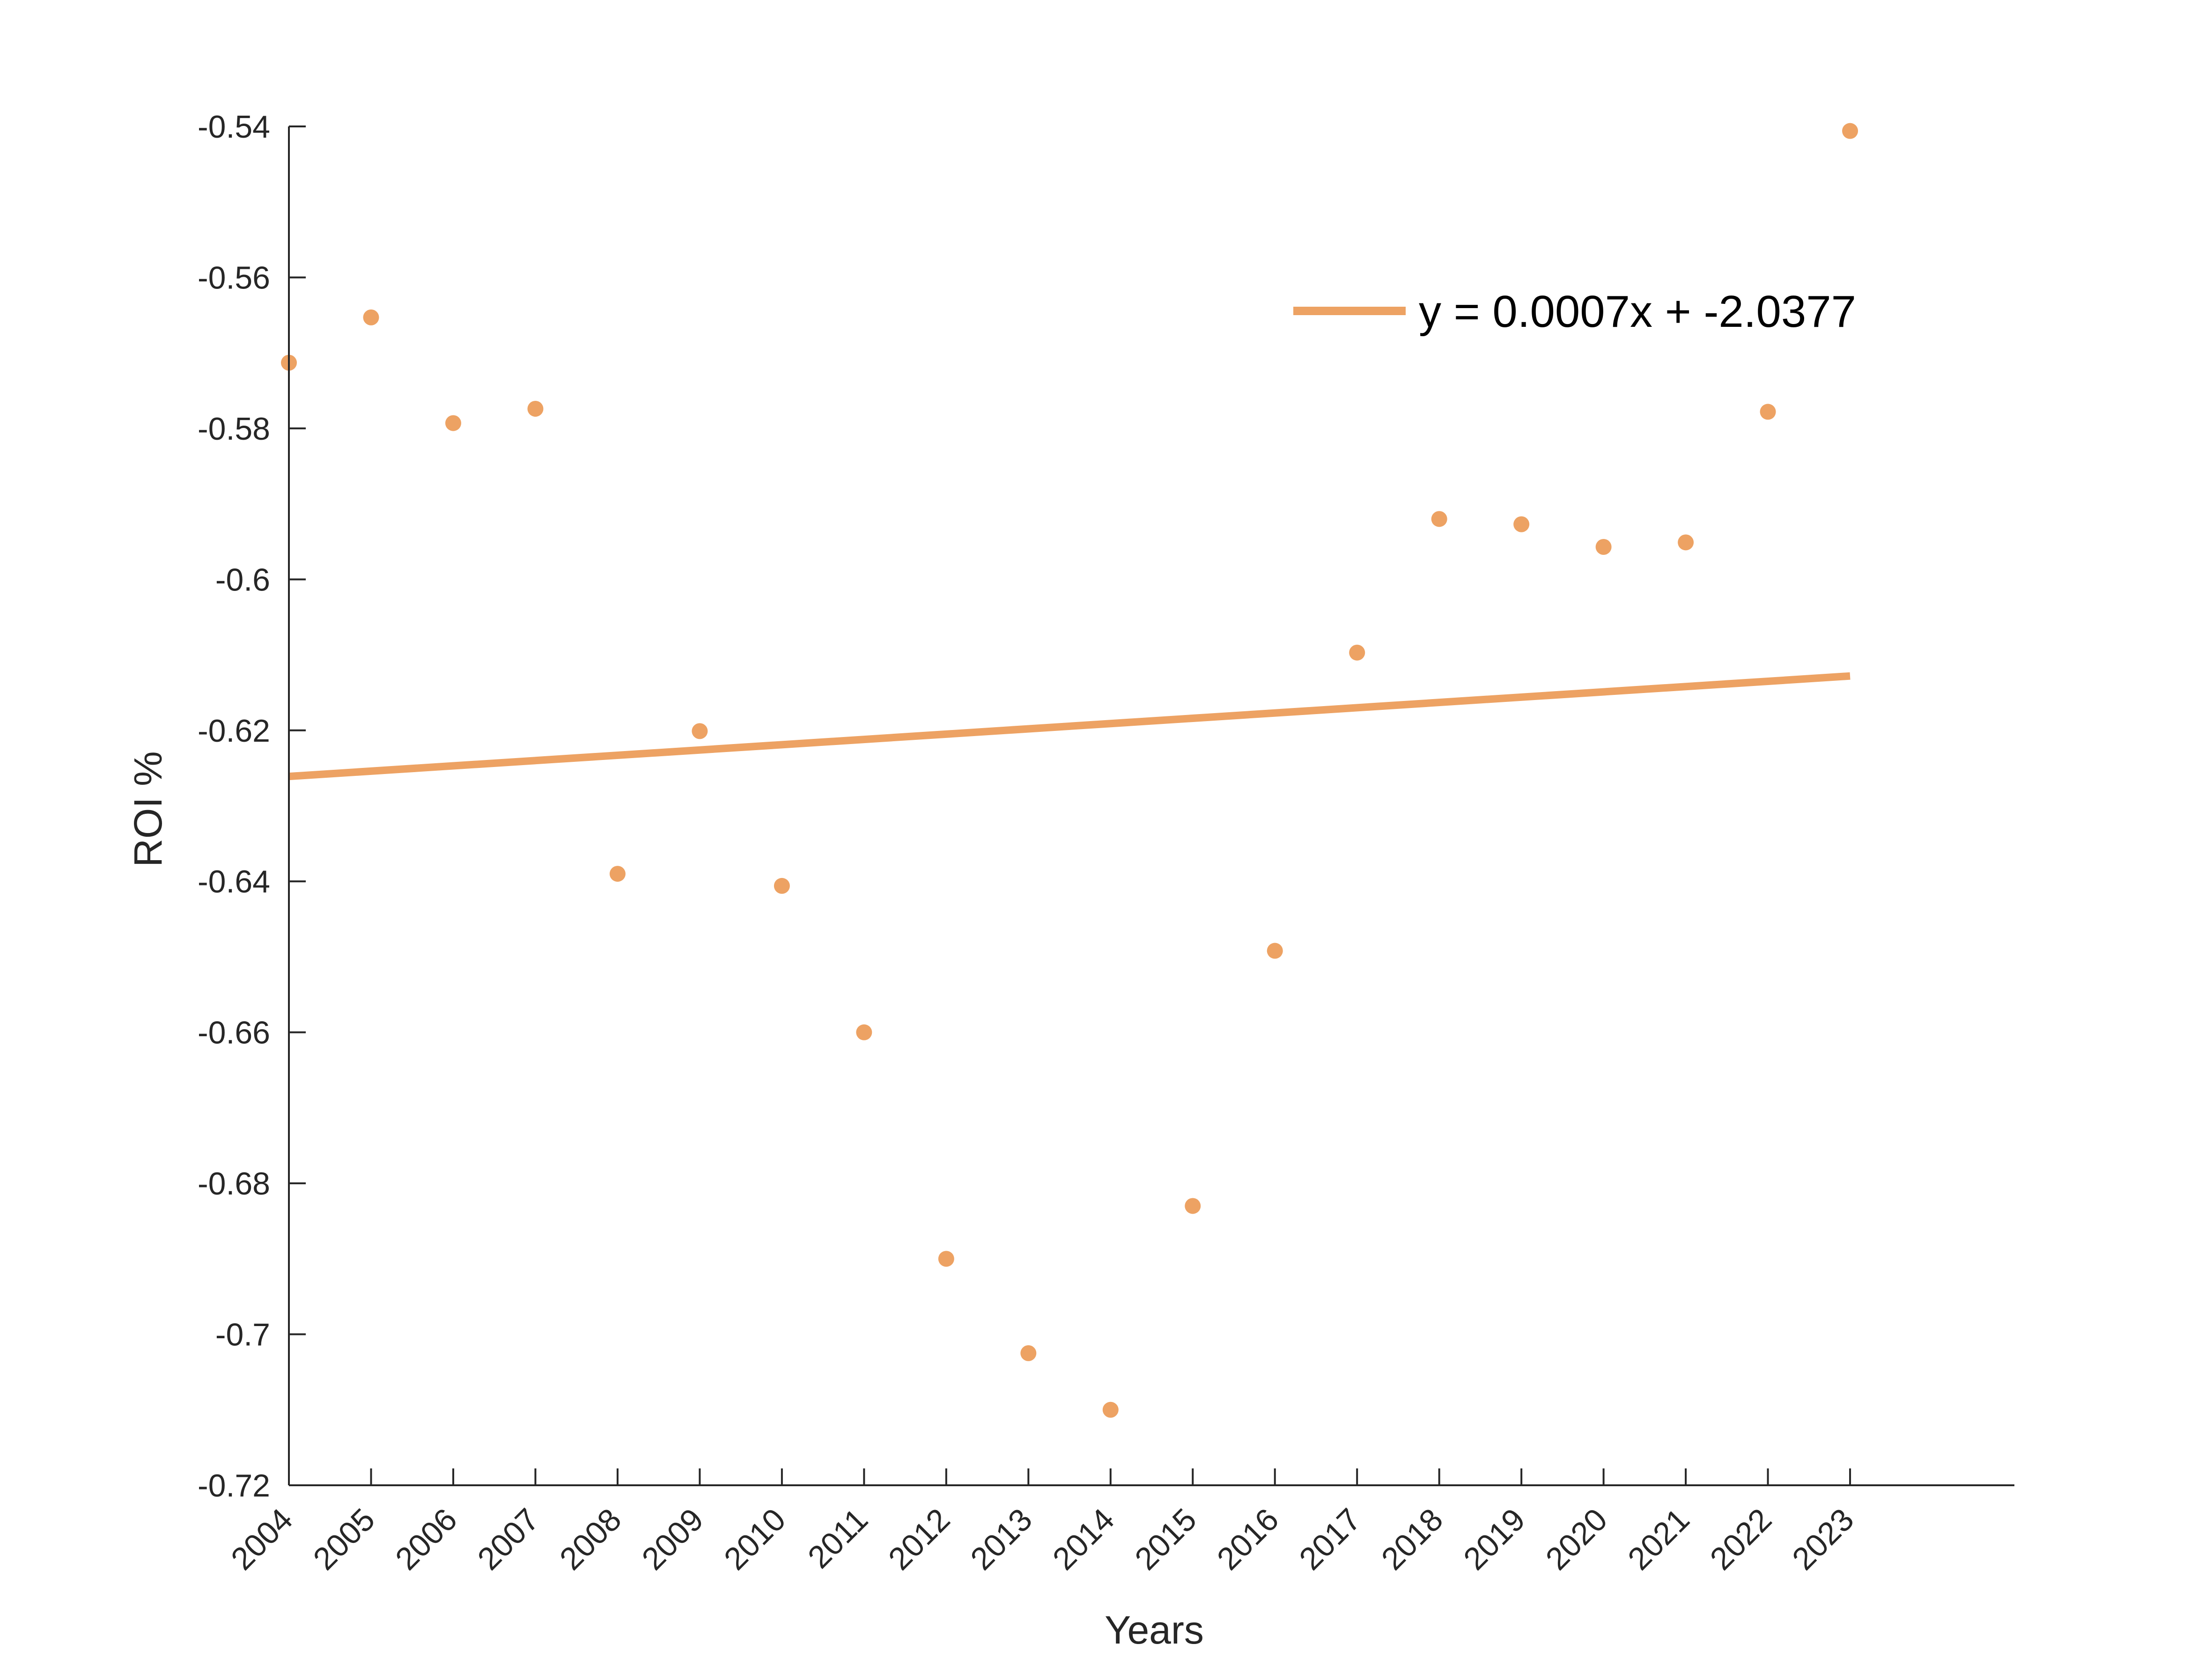 The image size is (2212, 1659). Describe the element at coordinates (1740, 1540) in the screenshot. I see `x-tick-label: 2022` at that location.